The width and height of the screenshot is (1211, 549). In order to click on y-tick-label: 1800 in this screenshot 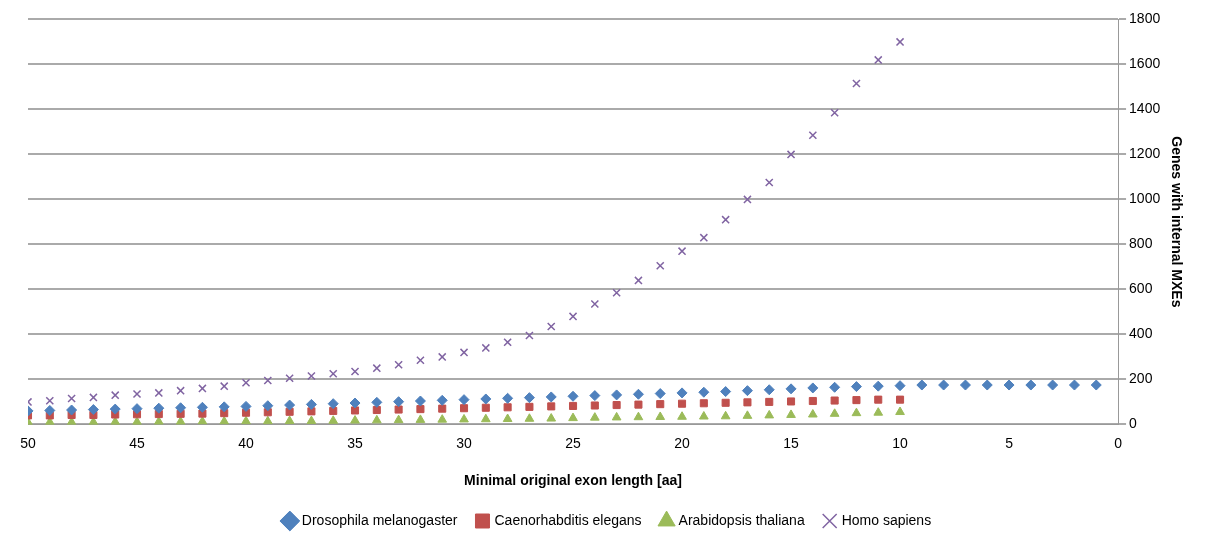, I will do `click(1145, 18)`.